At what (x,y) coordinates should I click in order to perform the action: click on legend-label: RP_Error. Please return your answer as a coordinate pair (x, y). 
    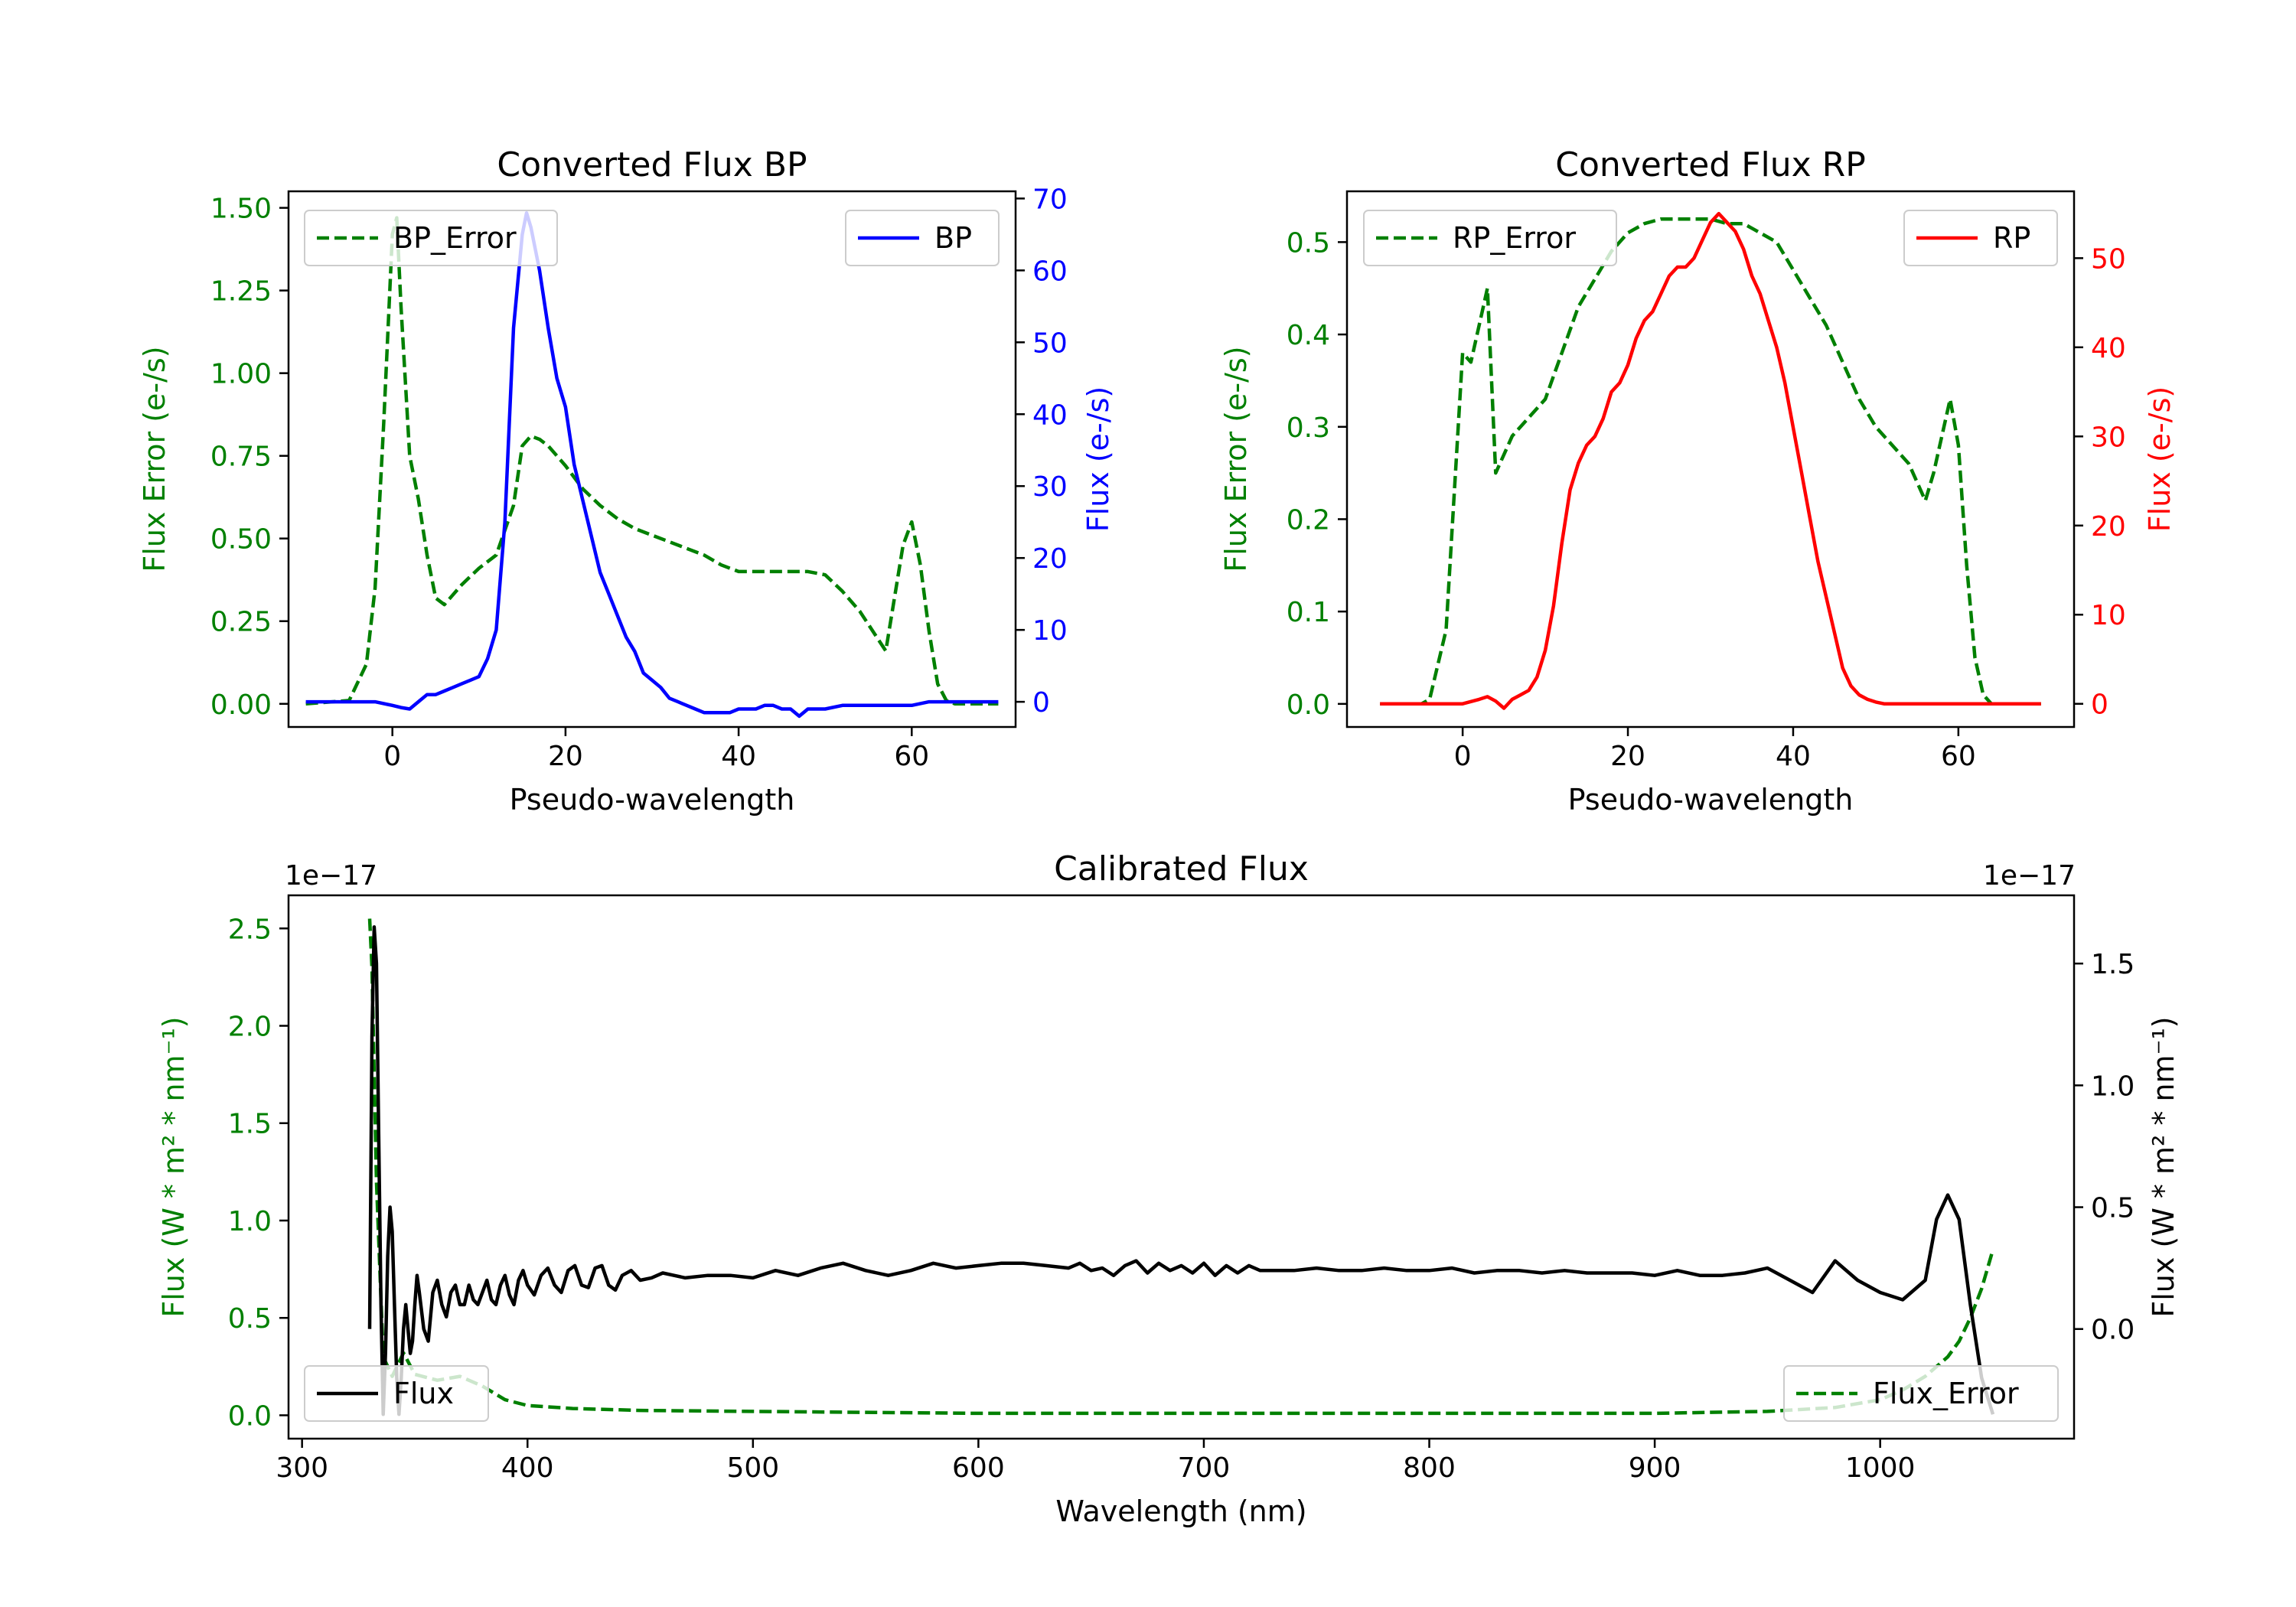
    Looking at the image, I should click on (1514, 238).